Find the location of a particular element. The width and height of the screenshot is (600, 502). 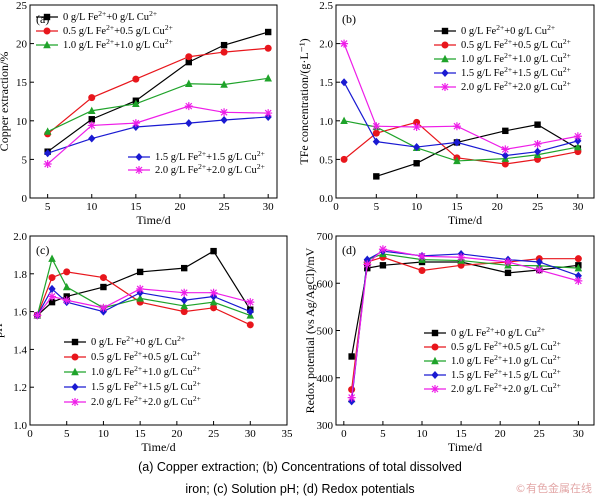

y-axis-label: pH is located at coordinates (2, 330).